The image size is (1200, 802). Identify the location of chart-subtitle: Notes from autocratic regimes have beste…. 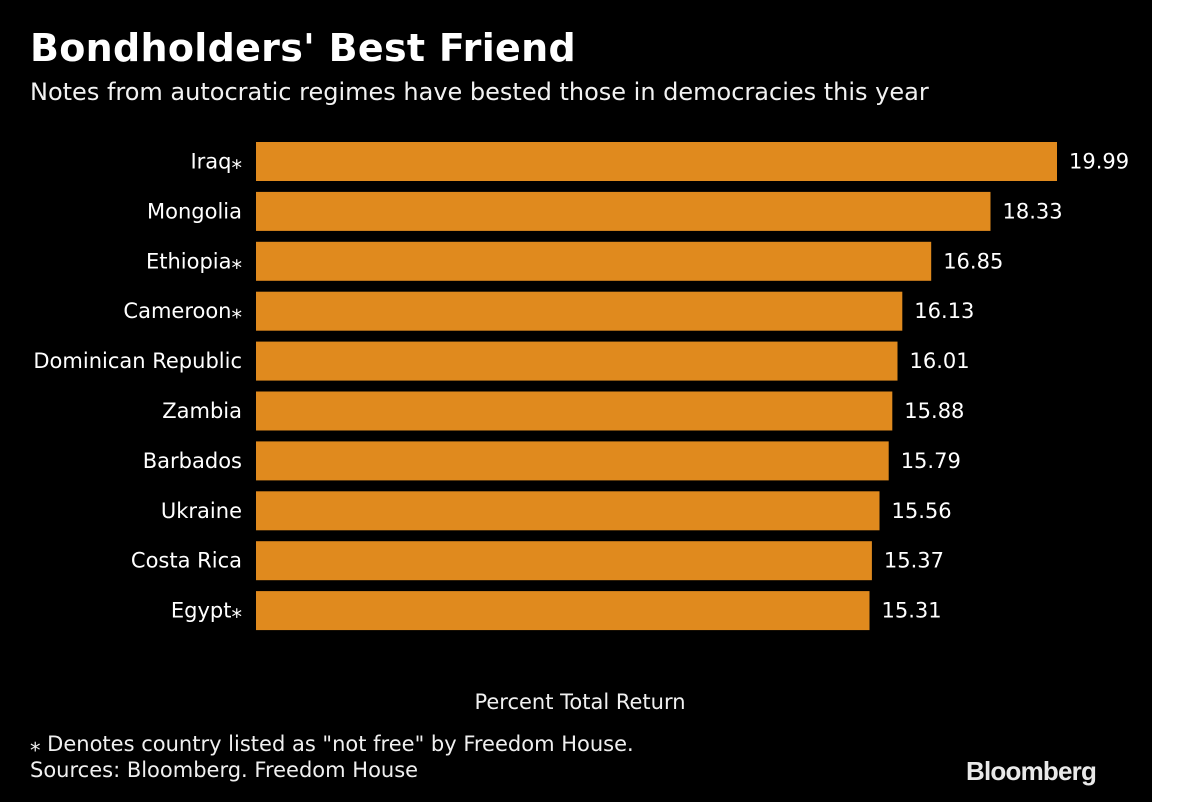
(479, 92).